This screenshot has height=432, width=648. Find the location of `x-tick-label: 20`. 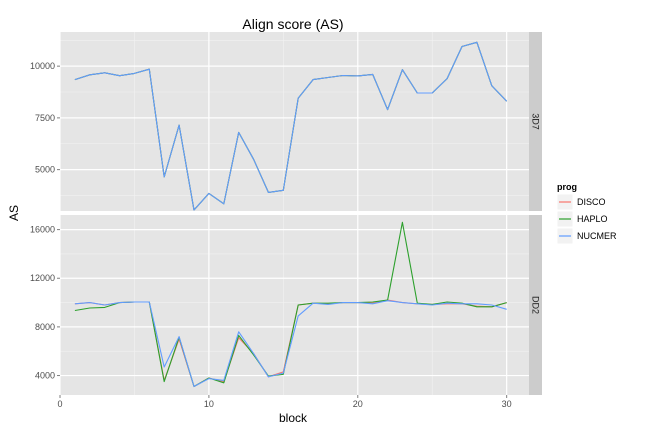

x-tick-label: 20 is located at coordinates (358, 404).